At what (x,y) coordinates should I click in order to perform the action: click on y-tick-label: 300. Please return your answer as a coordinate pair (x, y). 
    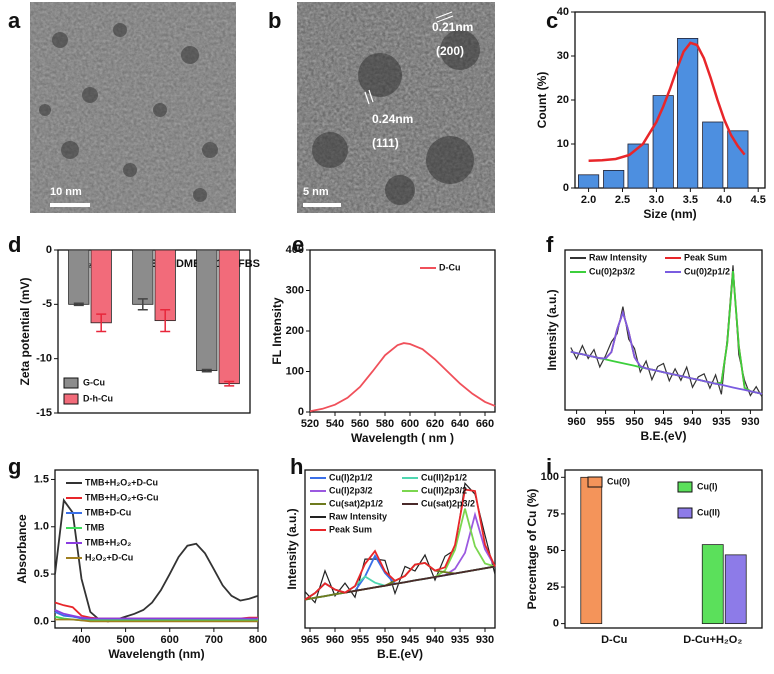
    Looking at the image, I should click on (295, 290).